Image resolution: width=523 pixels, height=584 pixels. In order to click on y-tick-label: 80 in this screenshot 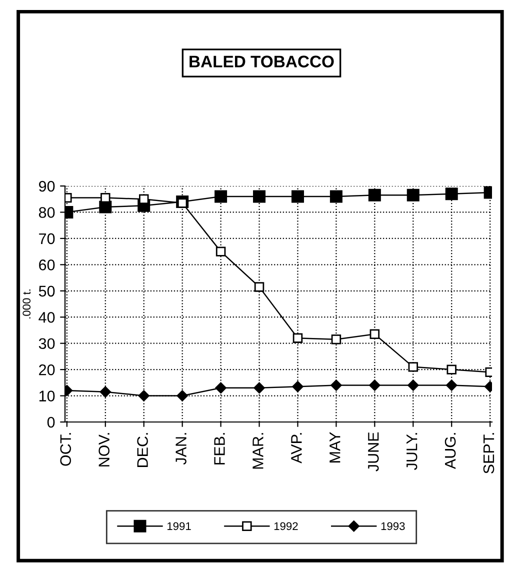, I will do `click(46, 212)`.